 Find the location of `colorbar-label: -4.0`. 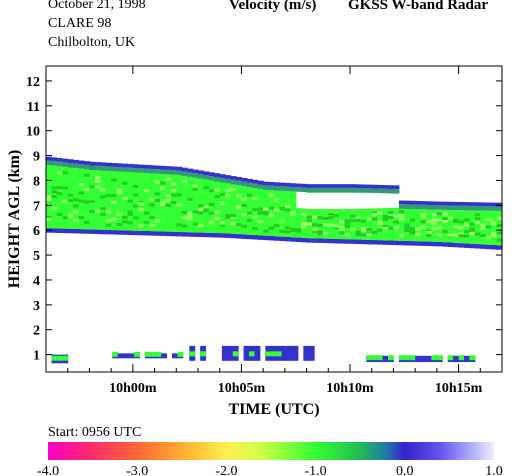

colorbar-label: -4.0 is located at coordinates (48, 470).